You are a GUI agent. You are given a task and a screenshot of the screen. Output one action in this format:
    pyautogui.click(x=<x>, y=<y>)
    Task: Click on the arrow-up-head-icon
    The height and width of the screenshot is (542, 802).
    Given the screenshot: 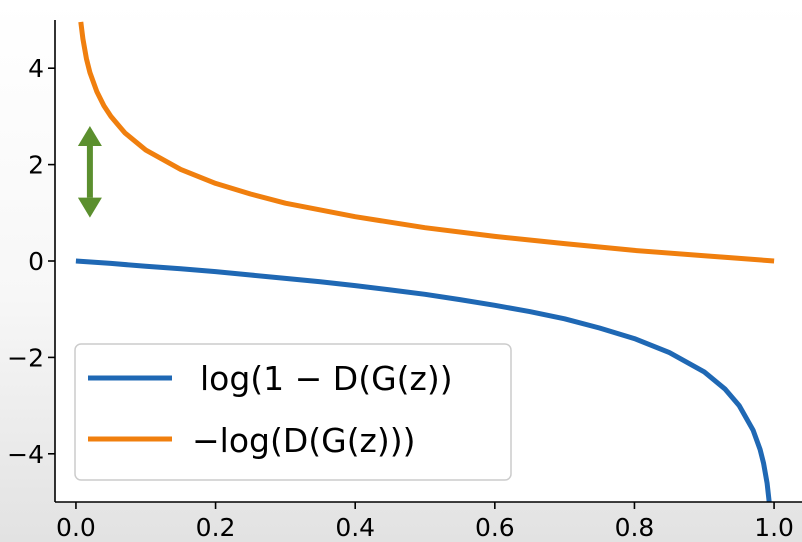 What is the action you would take?
    pyautogui.click(x=89, y=136)
    